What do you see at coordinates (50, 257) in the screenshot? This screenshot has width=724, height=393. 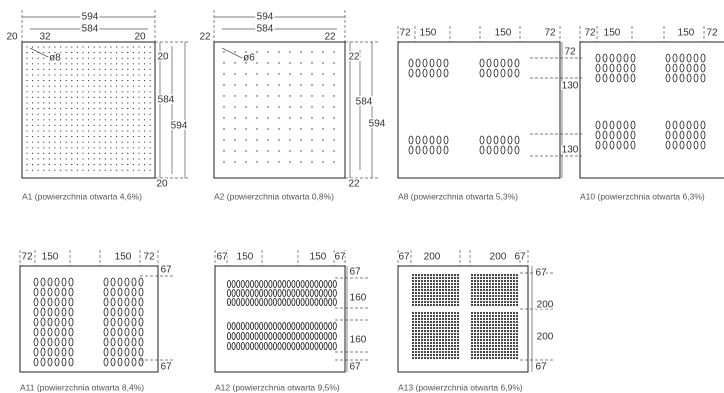 I see `dimension-label: 150` at bounding box center [50, 257].